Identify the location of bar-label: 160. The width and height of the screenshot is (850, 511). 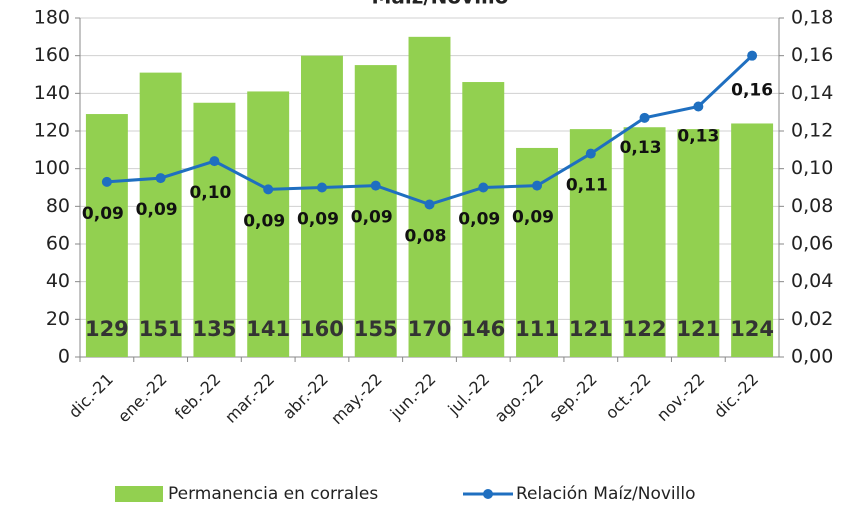
(322, 329).